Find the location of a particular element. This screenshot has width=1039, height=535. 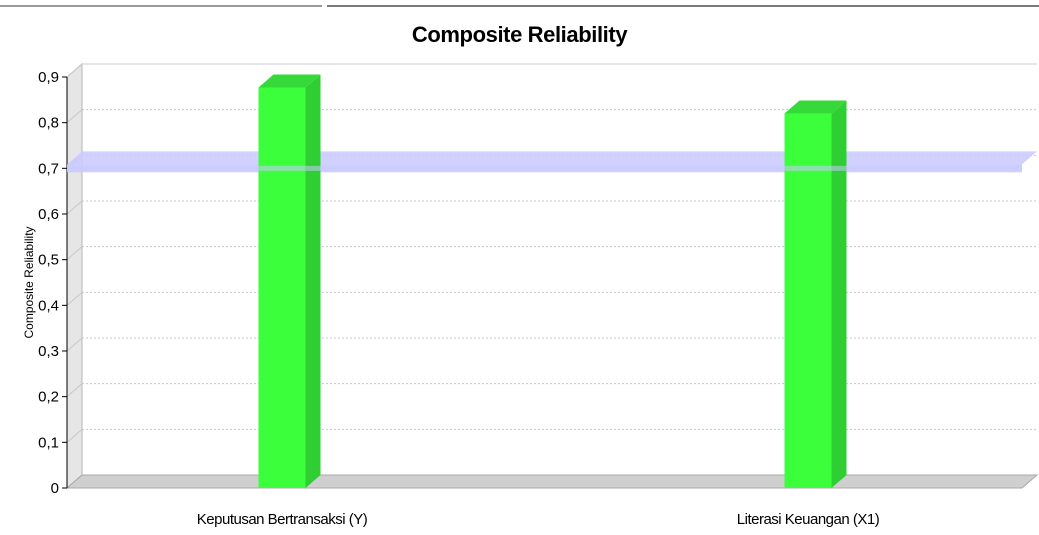

y-axis-title: Composite Reliability is located at coordinates (29, 282).